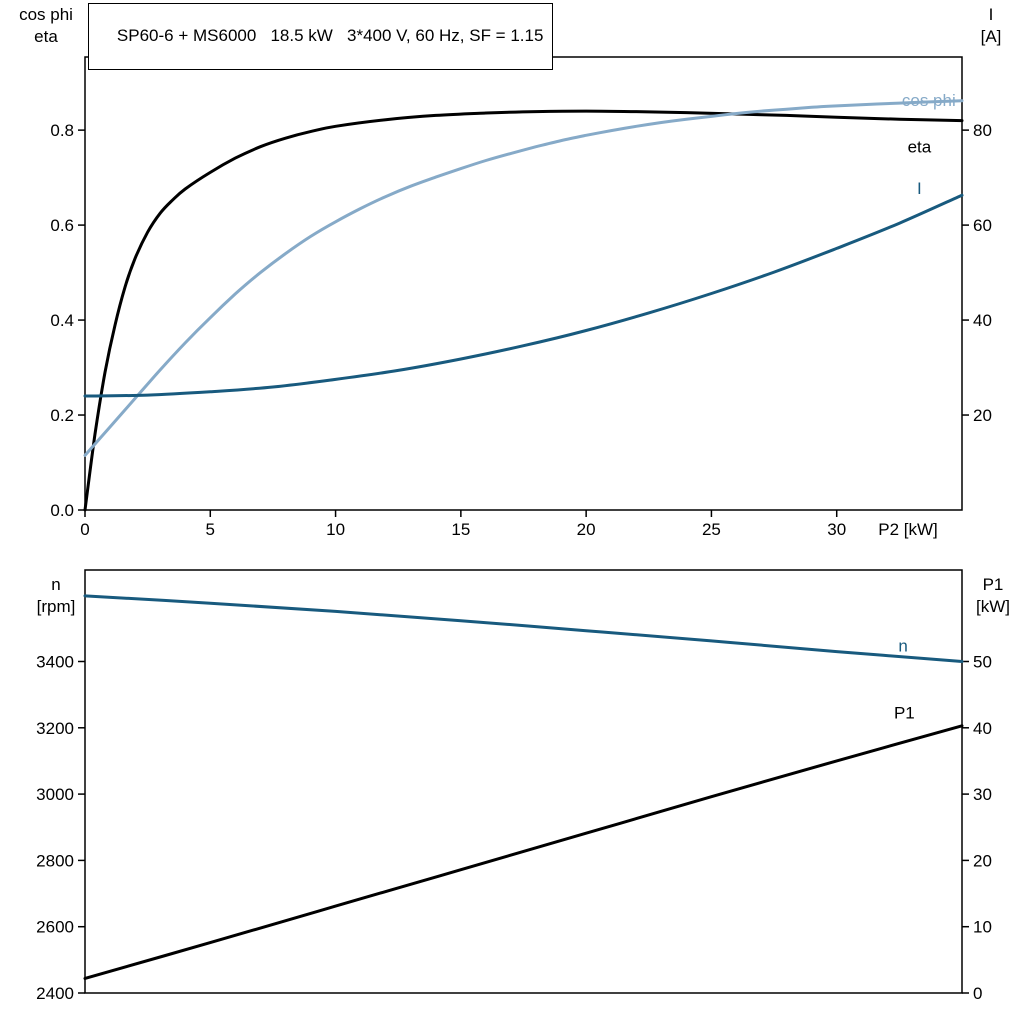 This screenshot has width=1024, height=1024. I want to click on cos-phi-curve-label: cos phi, so click(929, 100).